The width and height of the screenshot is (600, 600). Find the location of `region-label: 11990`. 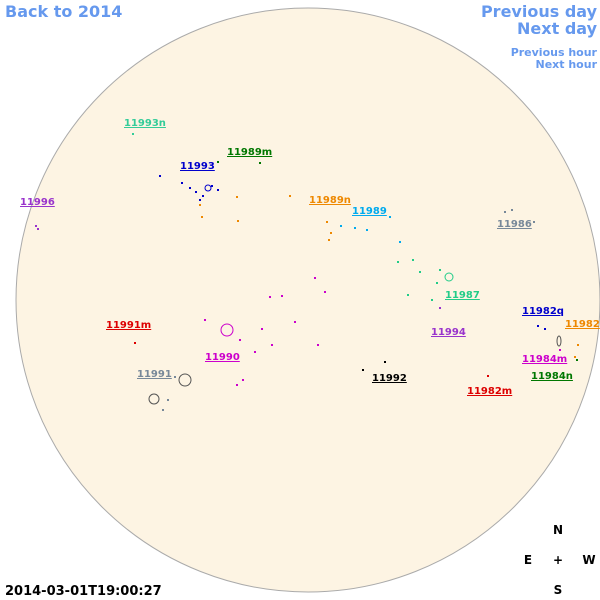

region-label: 11990 is located at coordinates (222, 357).